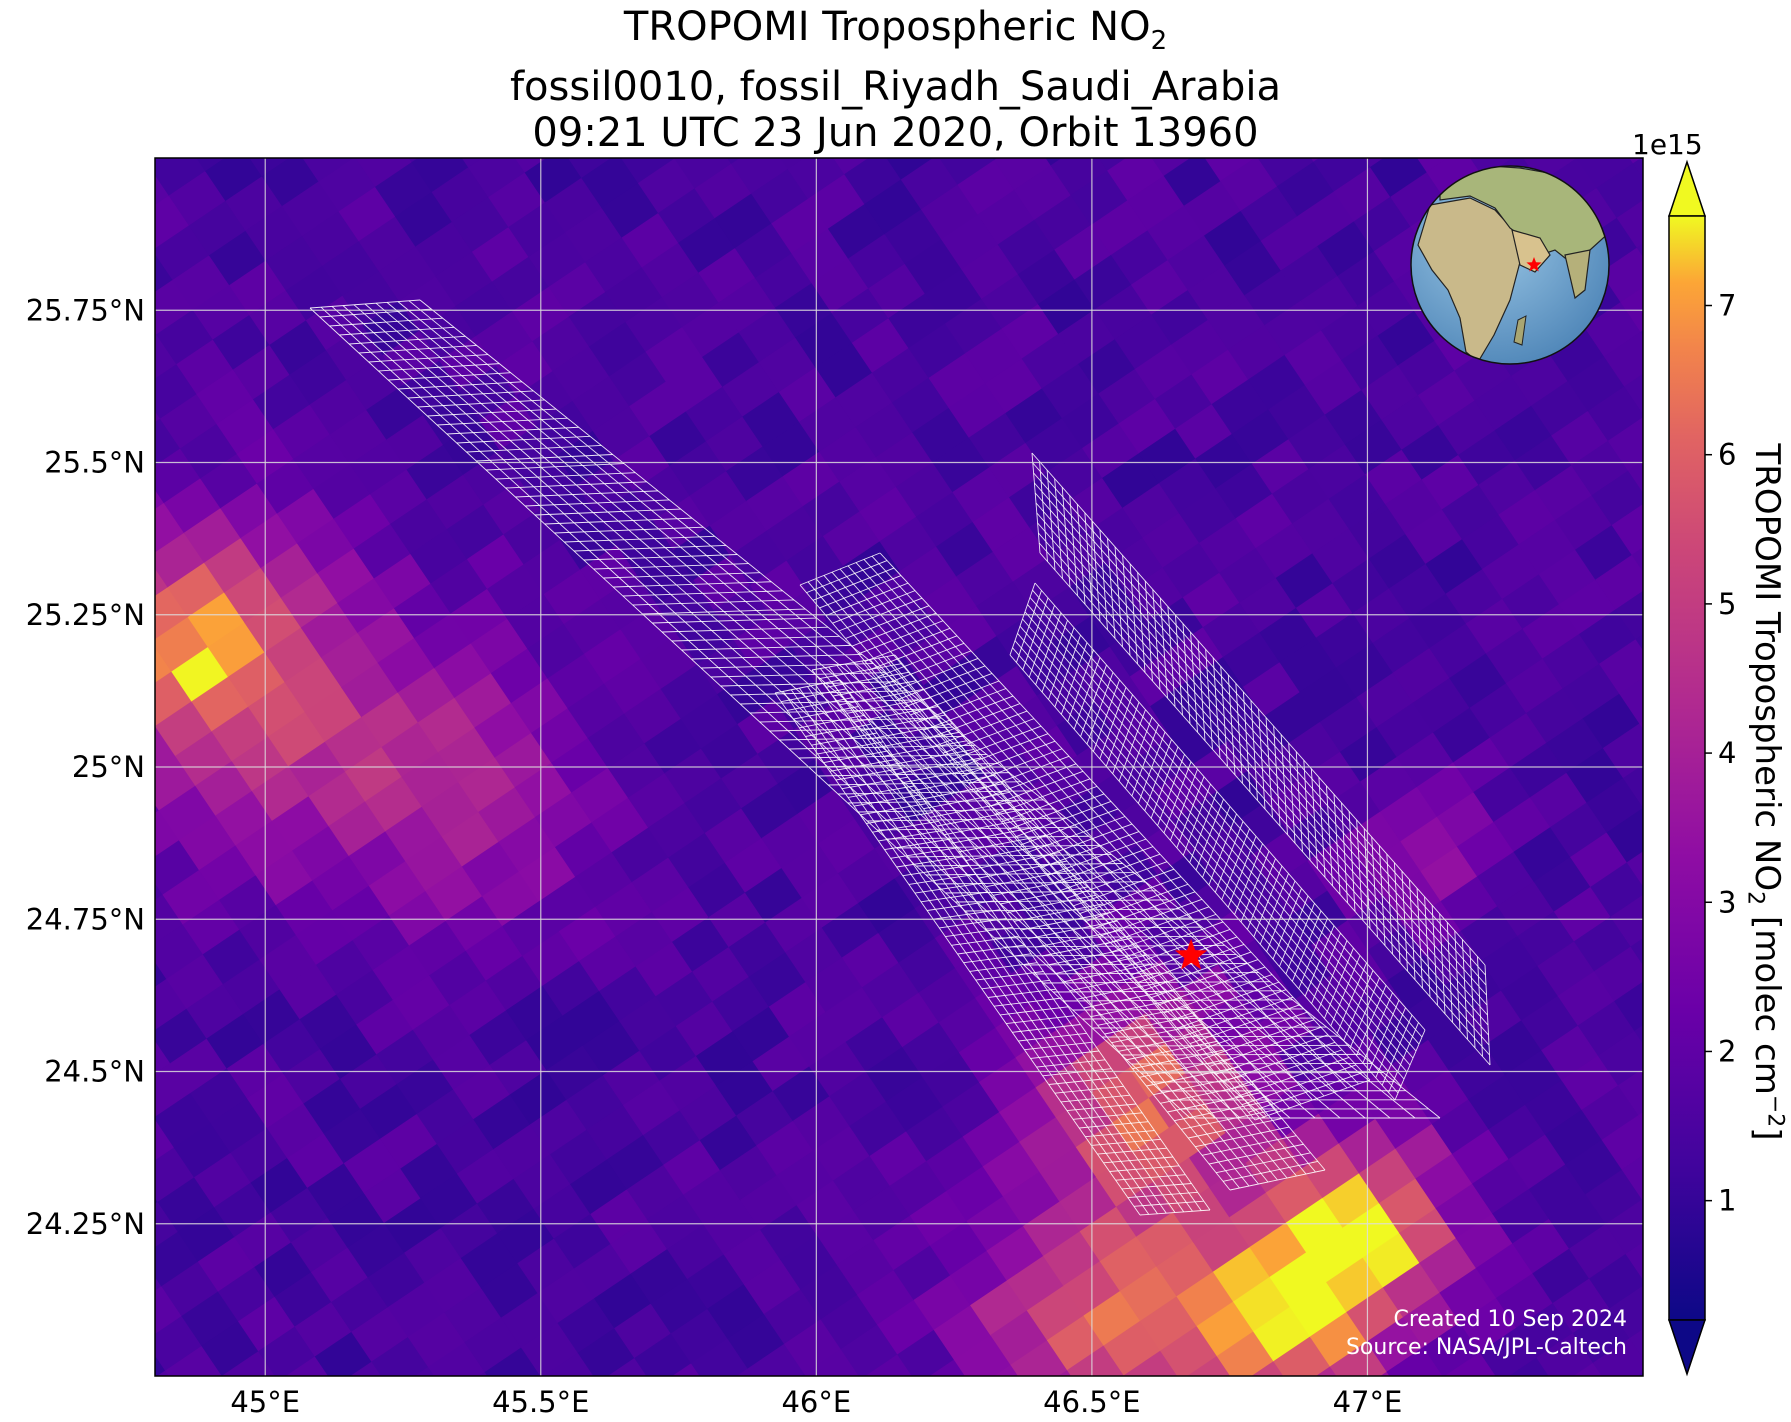  What do you see at coordinates (1577, 274) in the screenshot?
I see `globe-land-india` at bounding box center [1577, 274].